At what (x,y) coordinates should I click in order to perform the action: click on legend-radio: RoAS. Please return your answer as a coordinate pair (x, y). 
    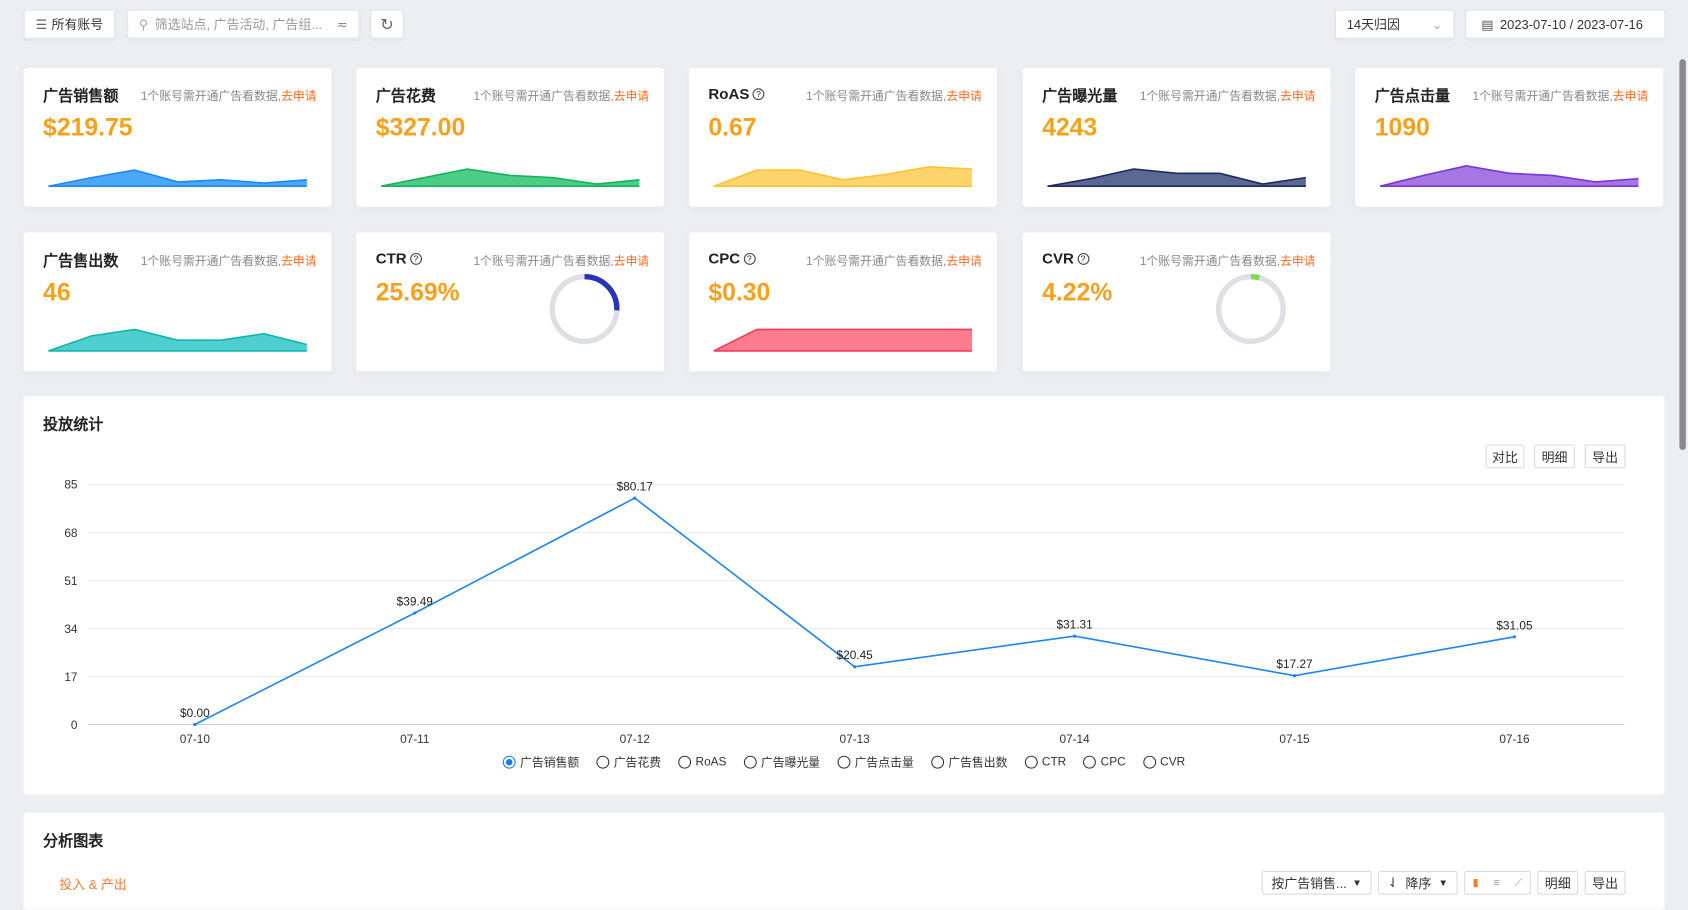
    Looking at the image, I should click on (702, 762).